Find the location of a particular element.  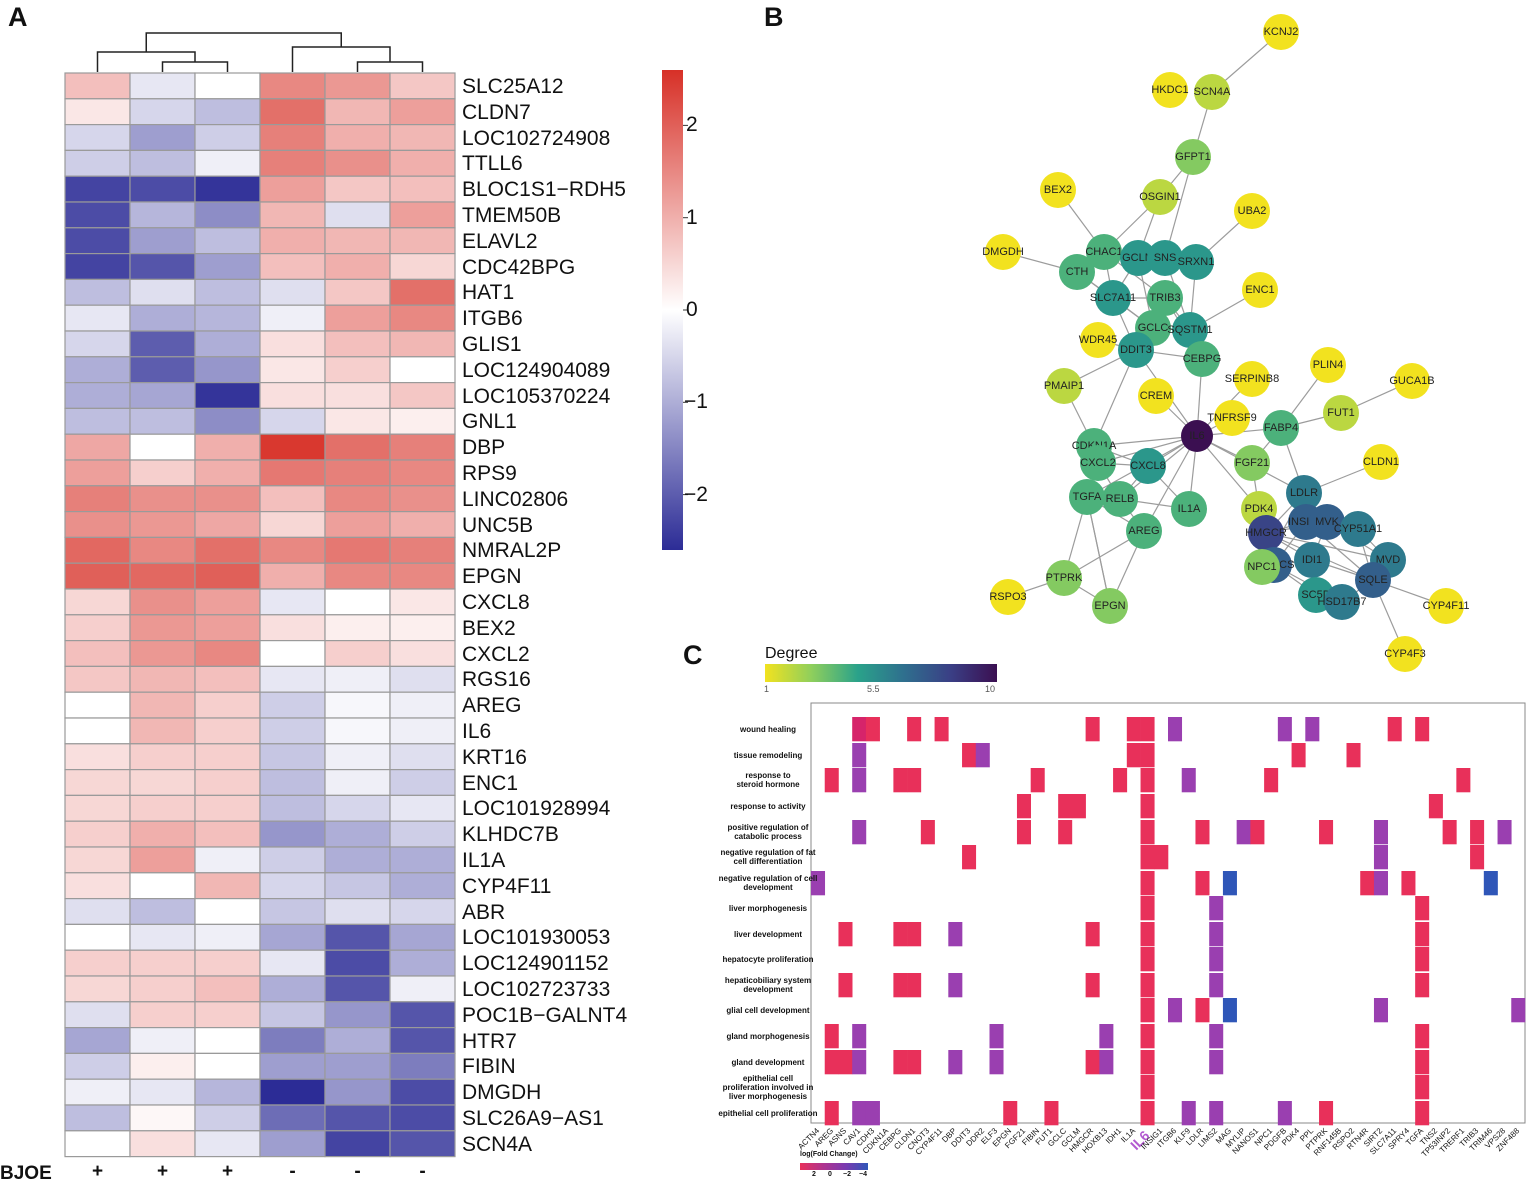

heatmap-gene-label: IL6 is located at coordinates (477, 731).